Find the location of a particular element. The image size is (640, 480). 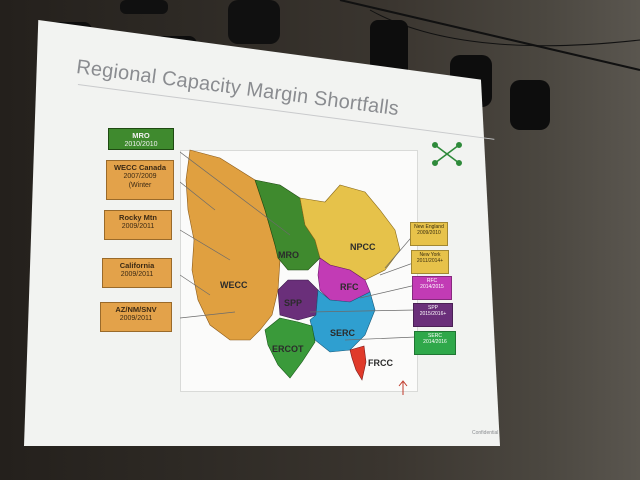

tag-spp-years: 2015/2016+ is located at coordinates (433, 314).